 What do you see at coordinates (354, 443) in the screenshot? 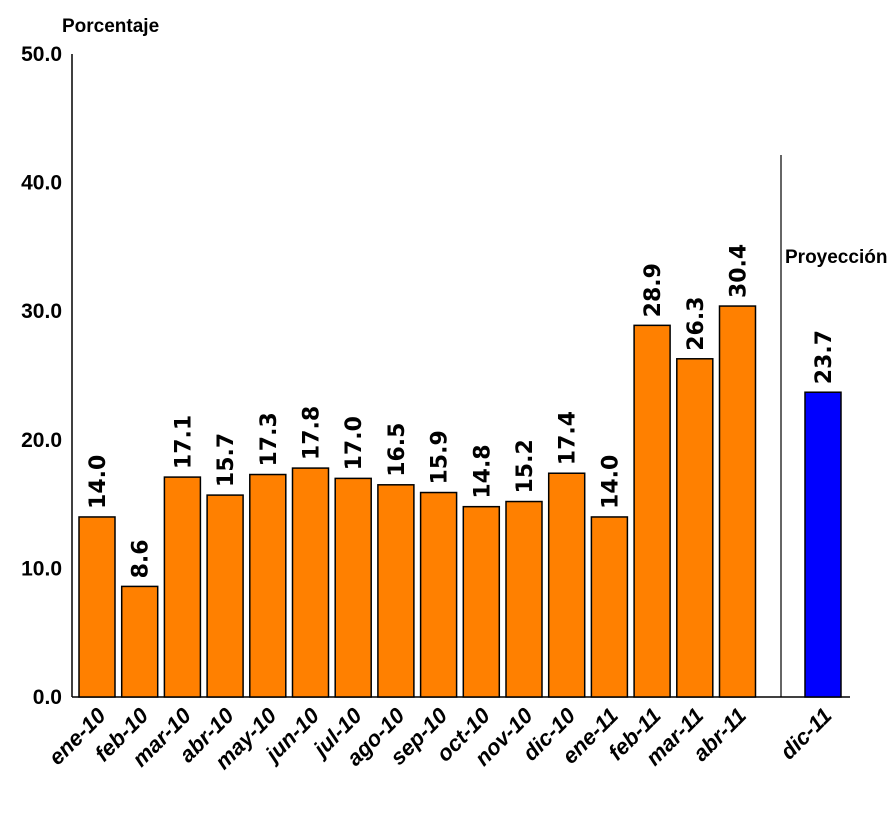
I see `bar-value-label: 17.0` at bounding box center [354, 443].